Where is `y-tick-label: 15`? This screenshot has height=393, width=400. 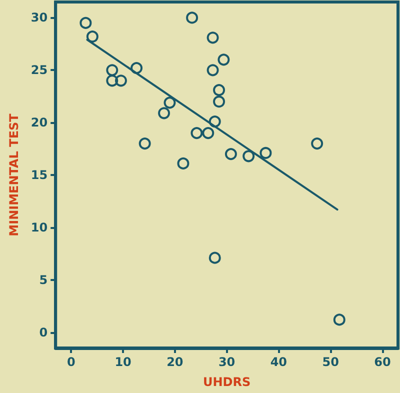
y-tick-label: 15 is located at coordinates (39, 175).